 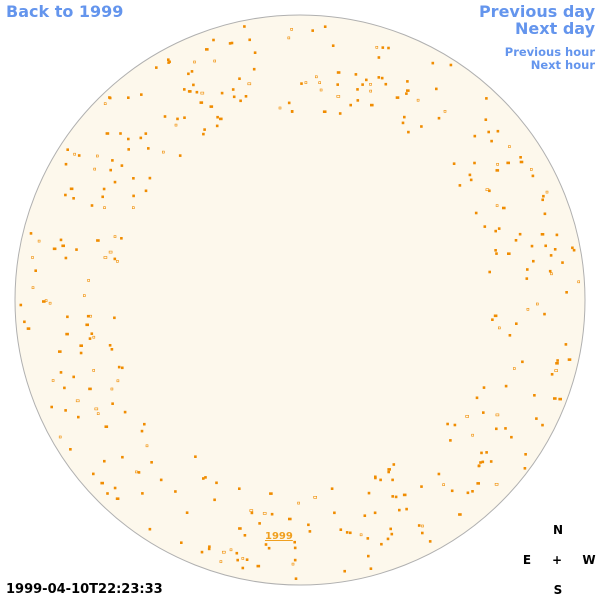 What do you see at coordinates (549, 52) in the screenshot?
I see `previous-hour-link: Previous hour` at bounding box center [549, 52].